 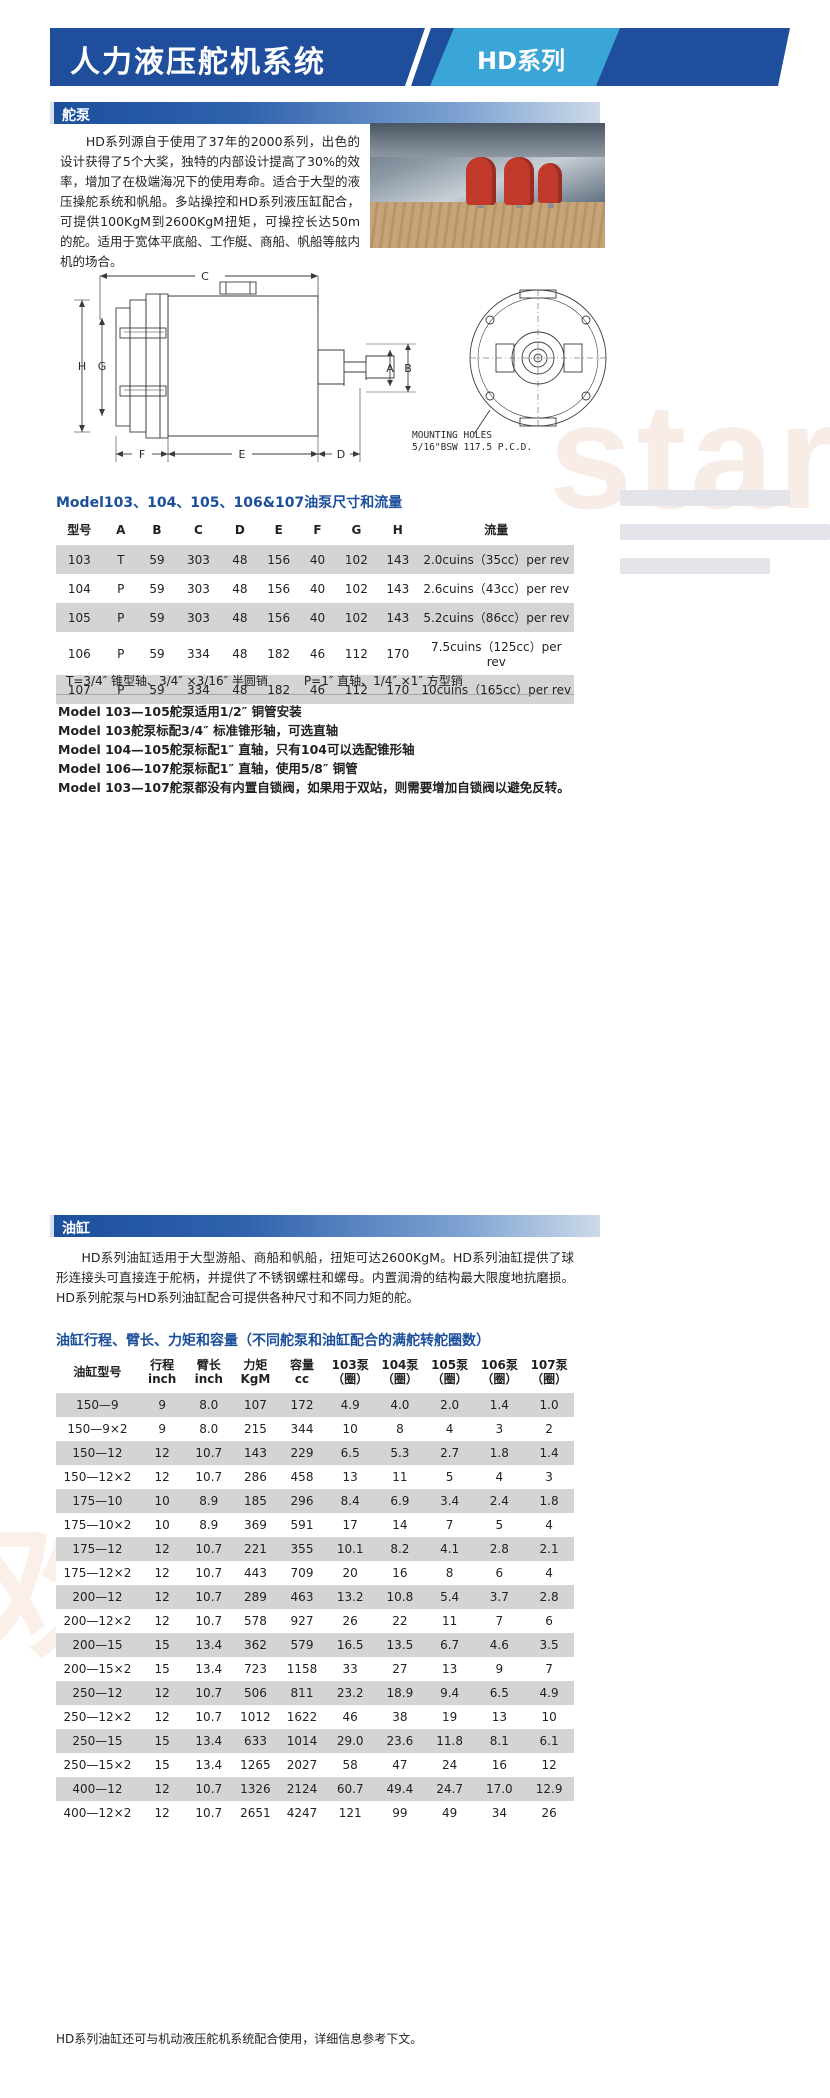 I want to click on cylinder-value-cell: 23.6, so click(x=400, y=1741).